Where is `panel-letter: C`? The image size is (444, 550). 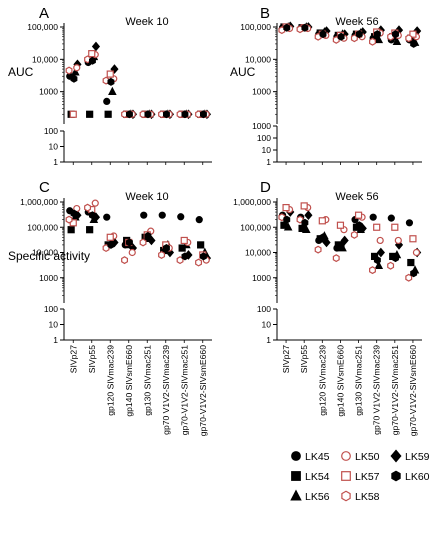
panel-letter: C is located at coordinates (44, 187).